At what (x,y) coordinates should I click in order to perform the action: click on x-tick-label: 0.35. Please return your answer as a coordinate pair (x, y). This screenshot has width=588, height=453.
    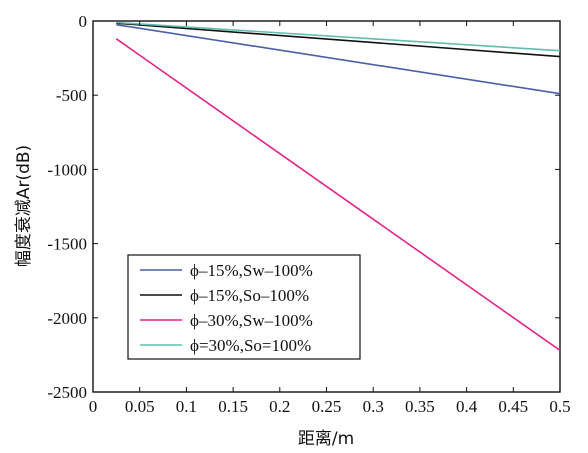
    Looking at the image, I should click on (420, 406).